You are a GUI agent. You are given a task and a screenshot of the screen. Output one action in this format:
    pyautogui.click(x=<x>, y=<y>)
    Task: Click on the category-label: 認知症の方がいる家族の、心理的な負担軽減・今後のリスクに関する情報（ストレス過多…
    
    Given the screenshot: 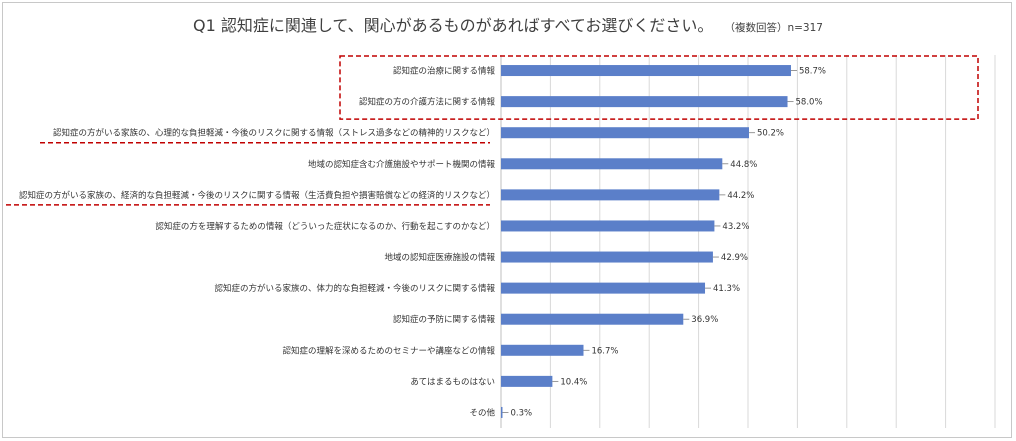 What is the action you would take?
    pyautogui.click(x=274, y=133)
    